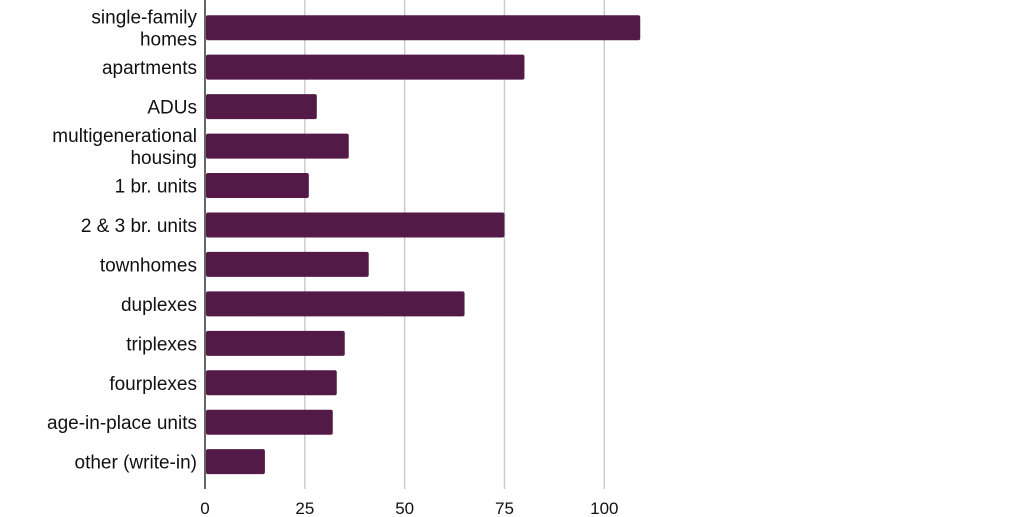 The width and height of the screenshot is (1024, 517). What do you see at coordinates (139, 226) in the screenshot?
I see `category-label: 2 & 3 br. units` at bounding box center [139, 226].